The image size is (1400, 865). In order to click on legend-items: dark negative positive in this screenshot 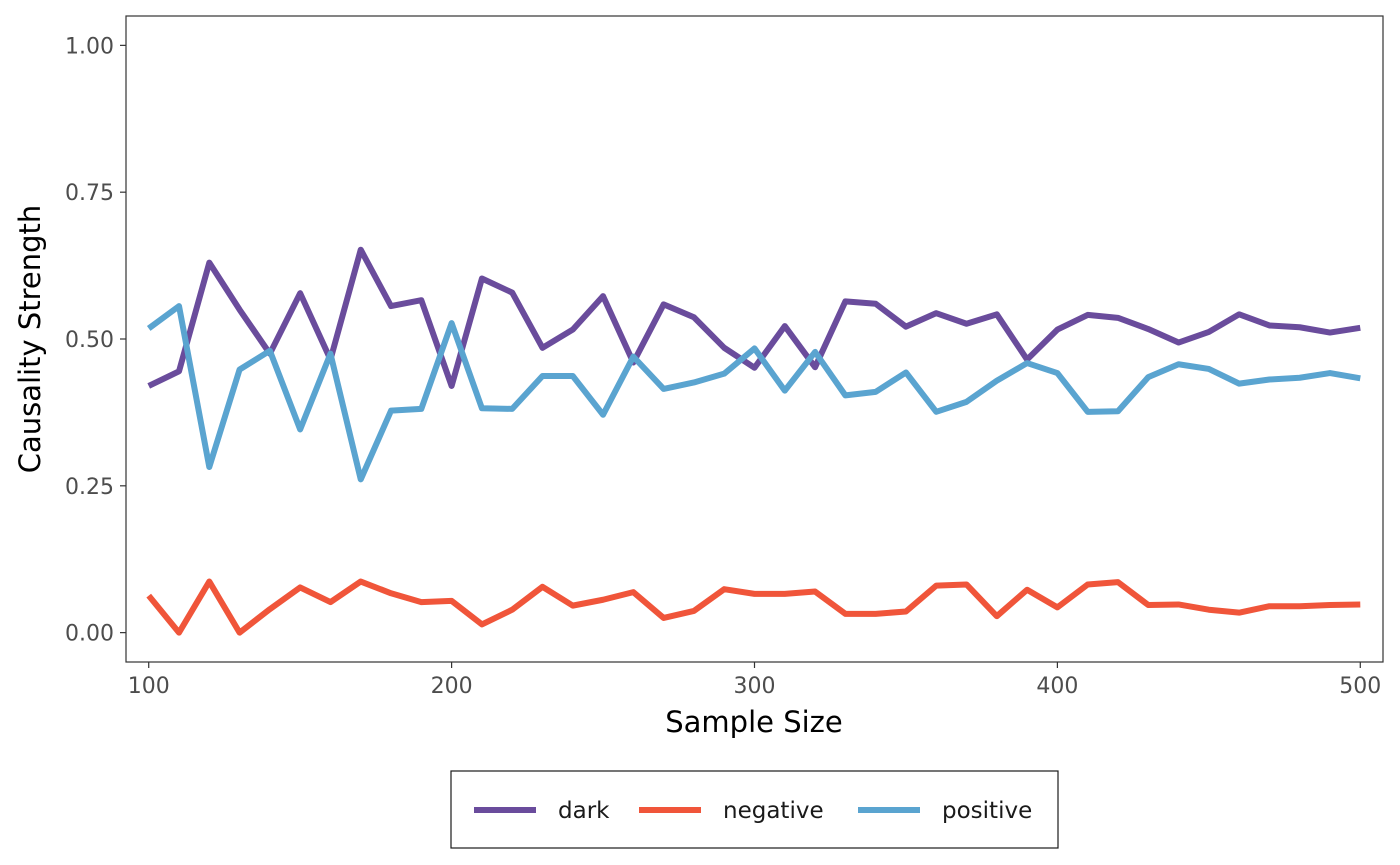, I will do `click(753, 811)`.